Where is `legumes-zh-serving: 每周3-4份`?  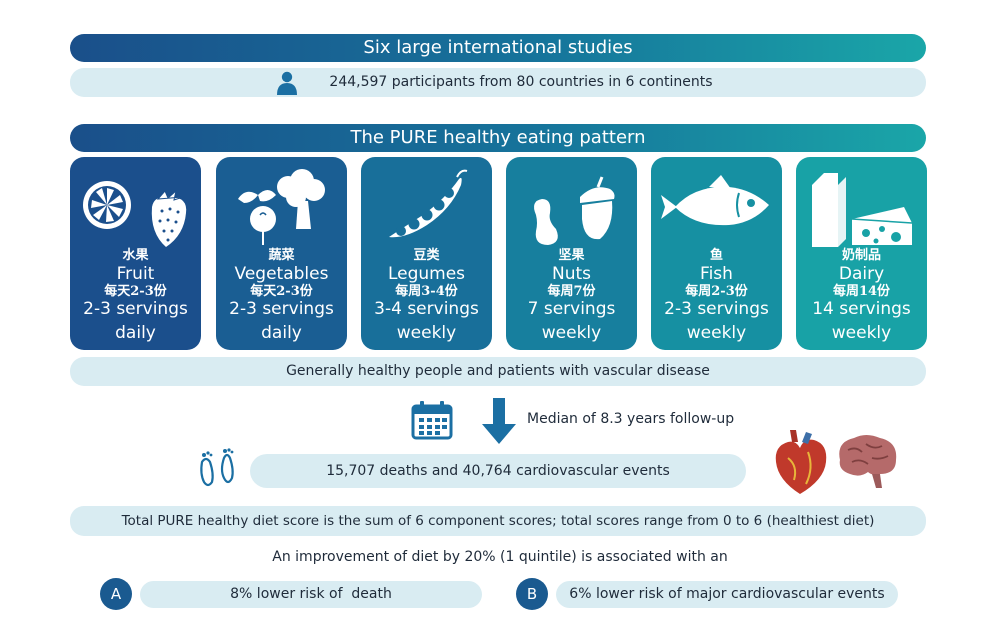
legumes-zh-serving: 每周3-4份 is located at coordinates (426, 291).